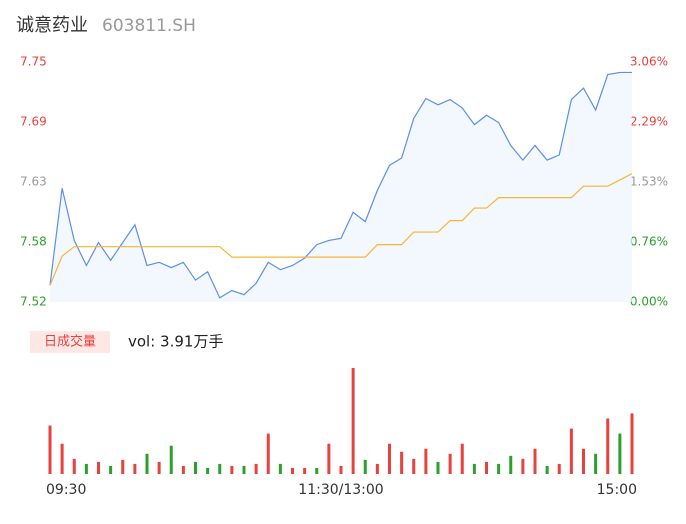 This screenshot has height=524, width=686. What do you see at coordinates (649, 182) in the screenshot?
I see `y2-tick-label: 1.53%` at bounding box center [649, 182].